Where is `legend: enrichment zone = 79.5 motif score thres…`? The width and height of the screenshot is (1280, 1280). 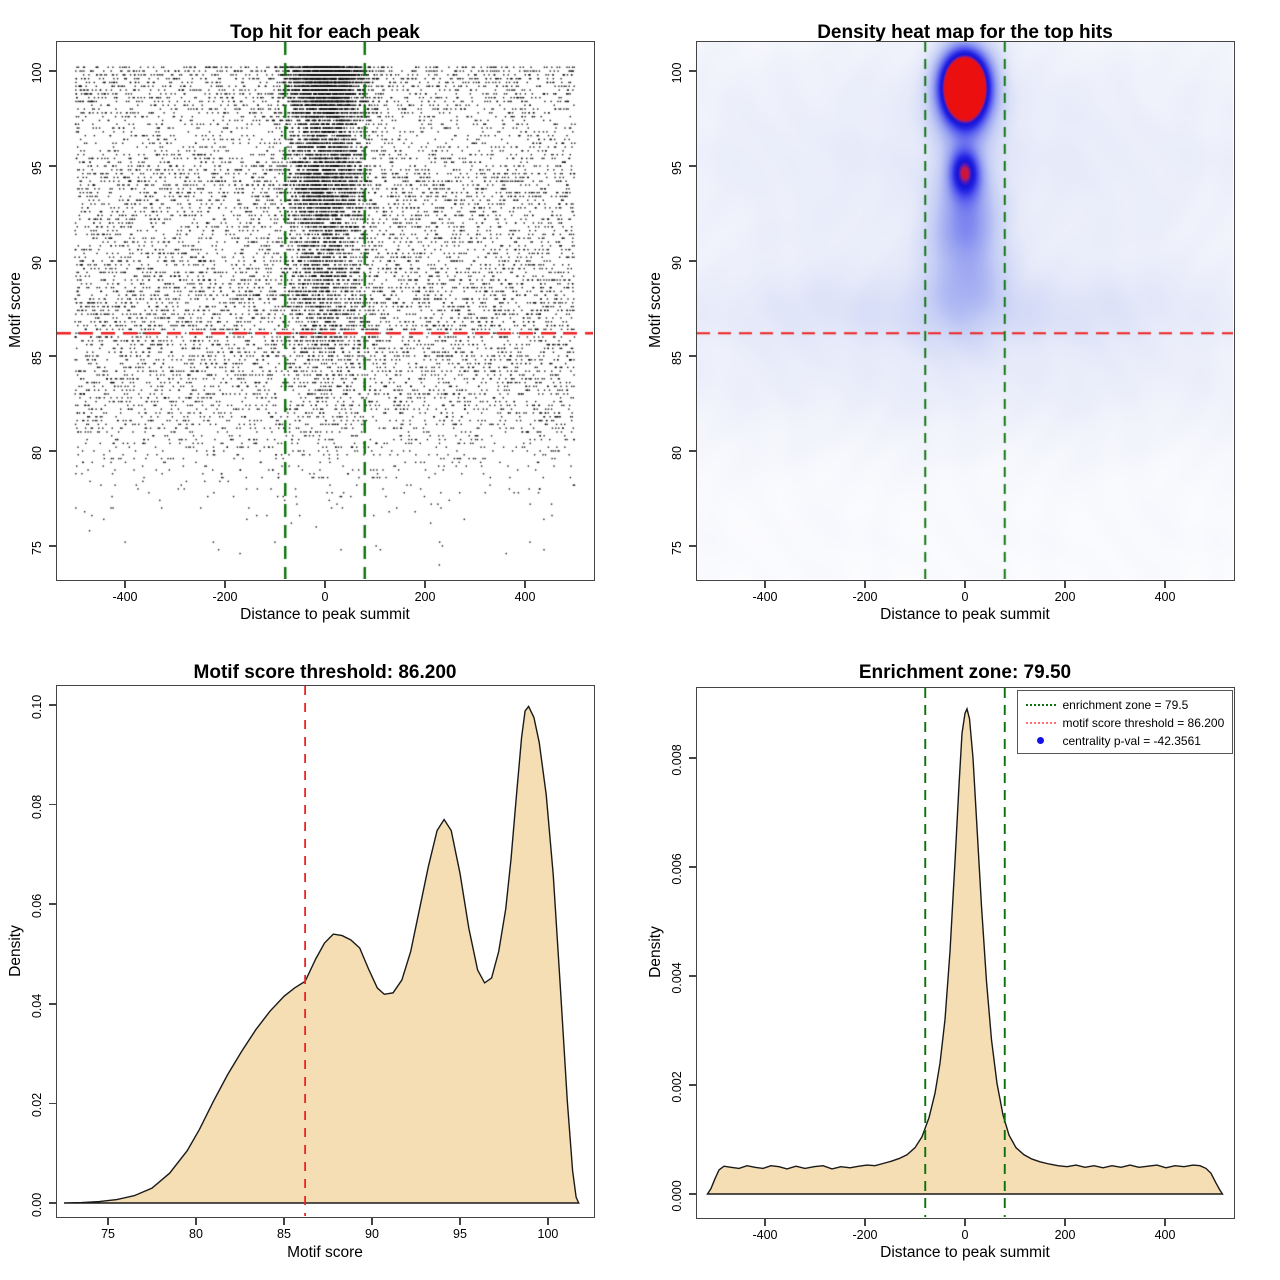
legend: enrichment zone = 79.5 motif score thres… is located at coordinates (1124, 721).